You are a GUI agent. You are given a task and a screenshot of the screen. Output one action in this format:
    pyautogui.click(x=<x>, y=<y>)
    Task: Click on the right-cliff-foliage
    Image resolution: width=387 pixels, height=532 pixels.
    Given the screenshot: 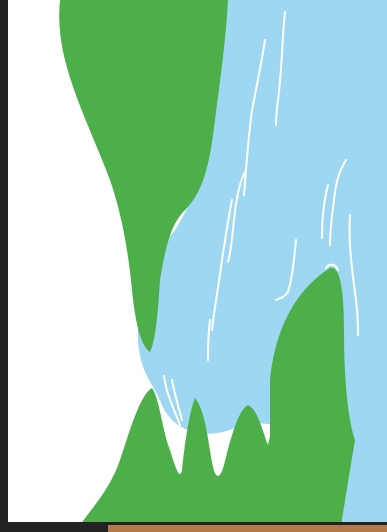 What is the action you would take?
    pyautogui.click(x=312, y=399)
    